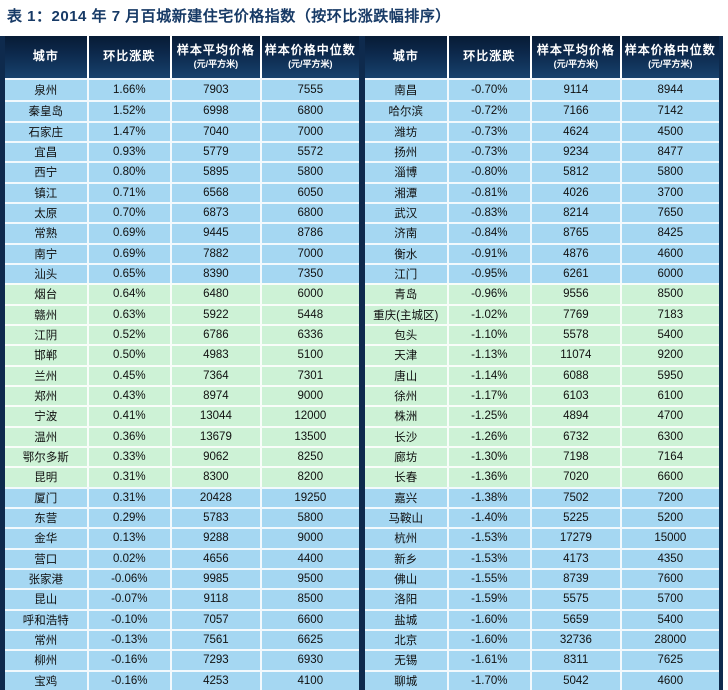  Describe the element at coordinates (542, 374) in the screenshot. I see `table-row: 唐山 -1.14% 6088 5950` at that location.